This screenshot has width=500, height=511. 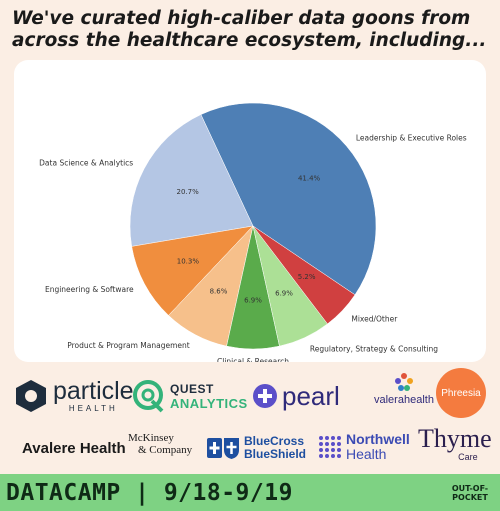 What do you see at coordinates (404, 400) in the screenshot?
I see `valera-name: valerahealth` at bounding box center [404, 400].